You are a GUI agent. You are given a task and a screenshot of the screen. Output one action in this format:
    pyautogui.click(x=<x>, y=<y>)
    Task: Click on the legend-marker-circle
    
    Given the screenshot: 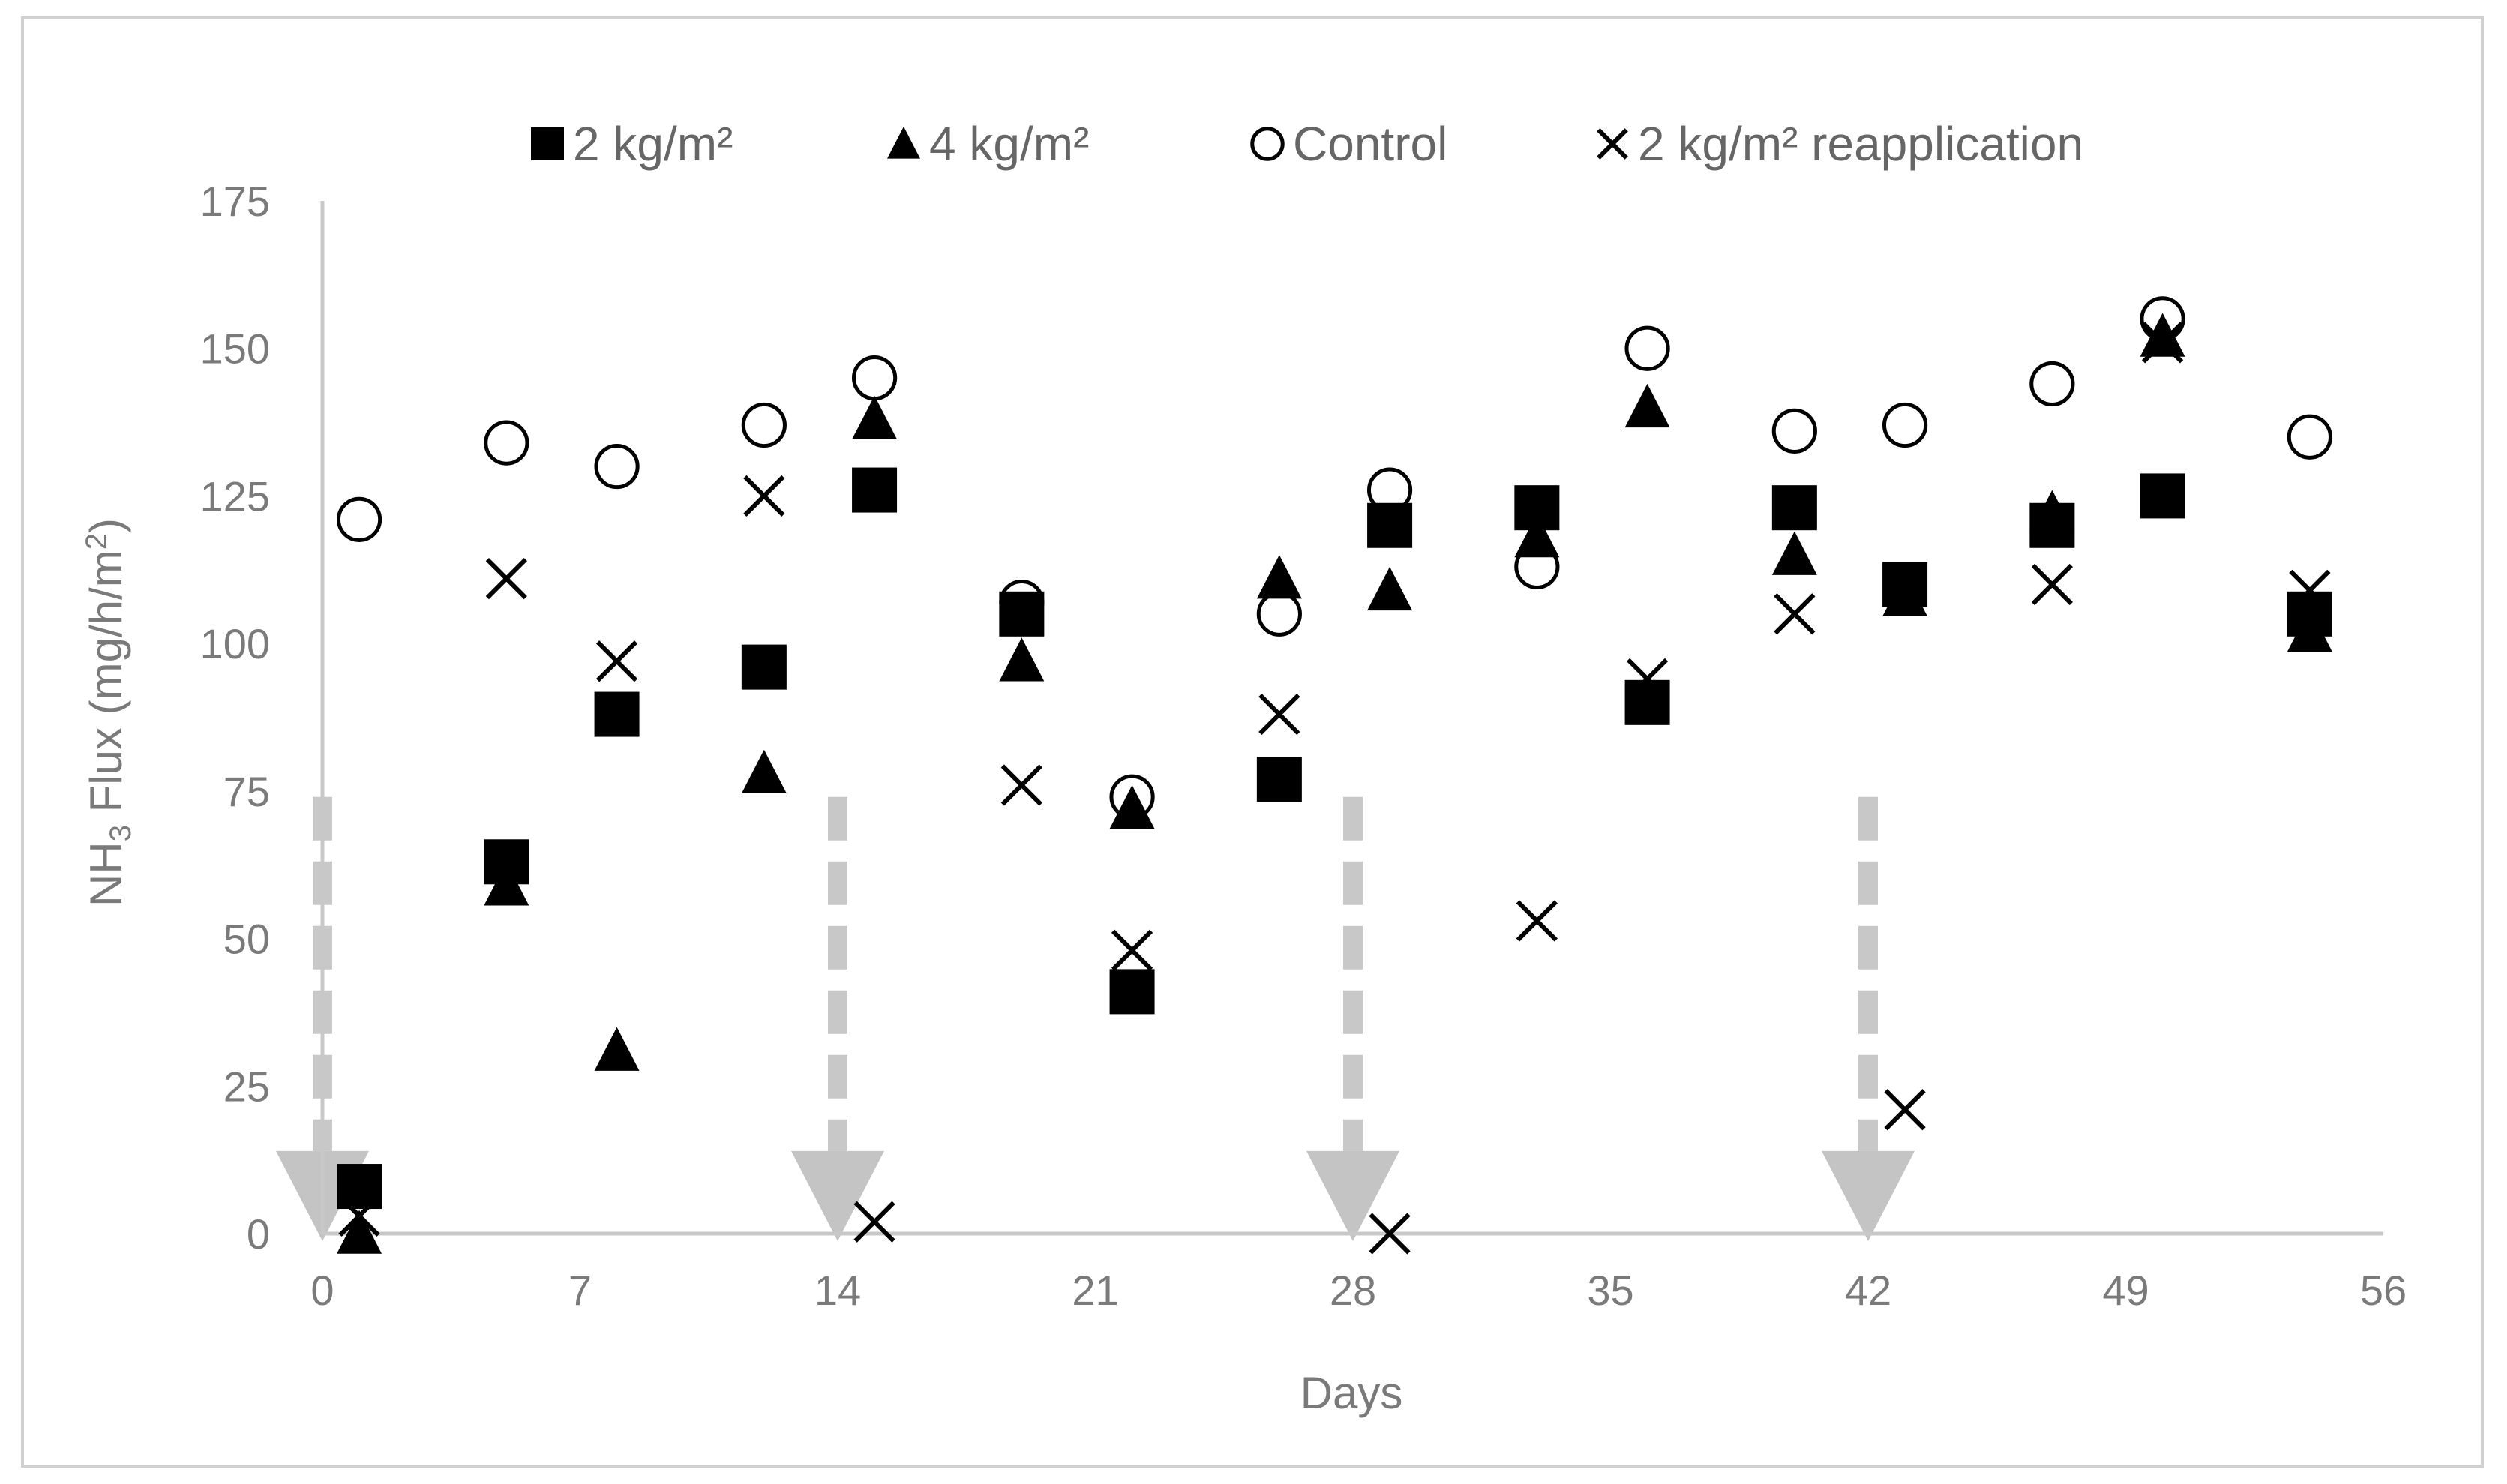 What is the action you would take?
    pyautogui.click(x=1267, y=144)
    